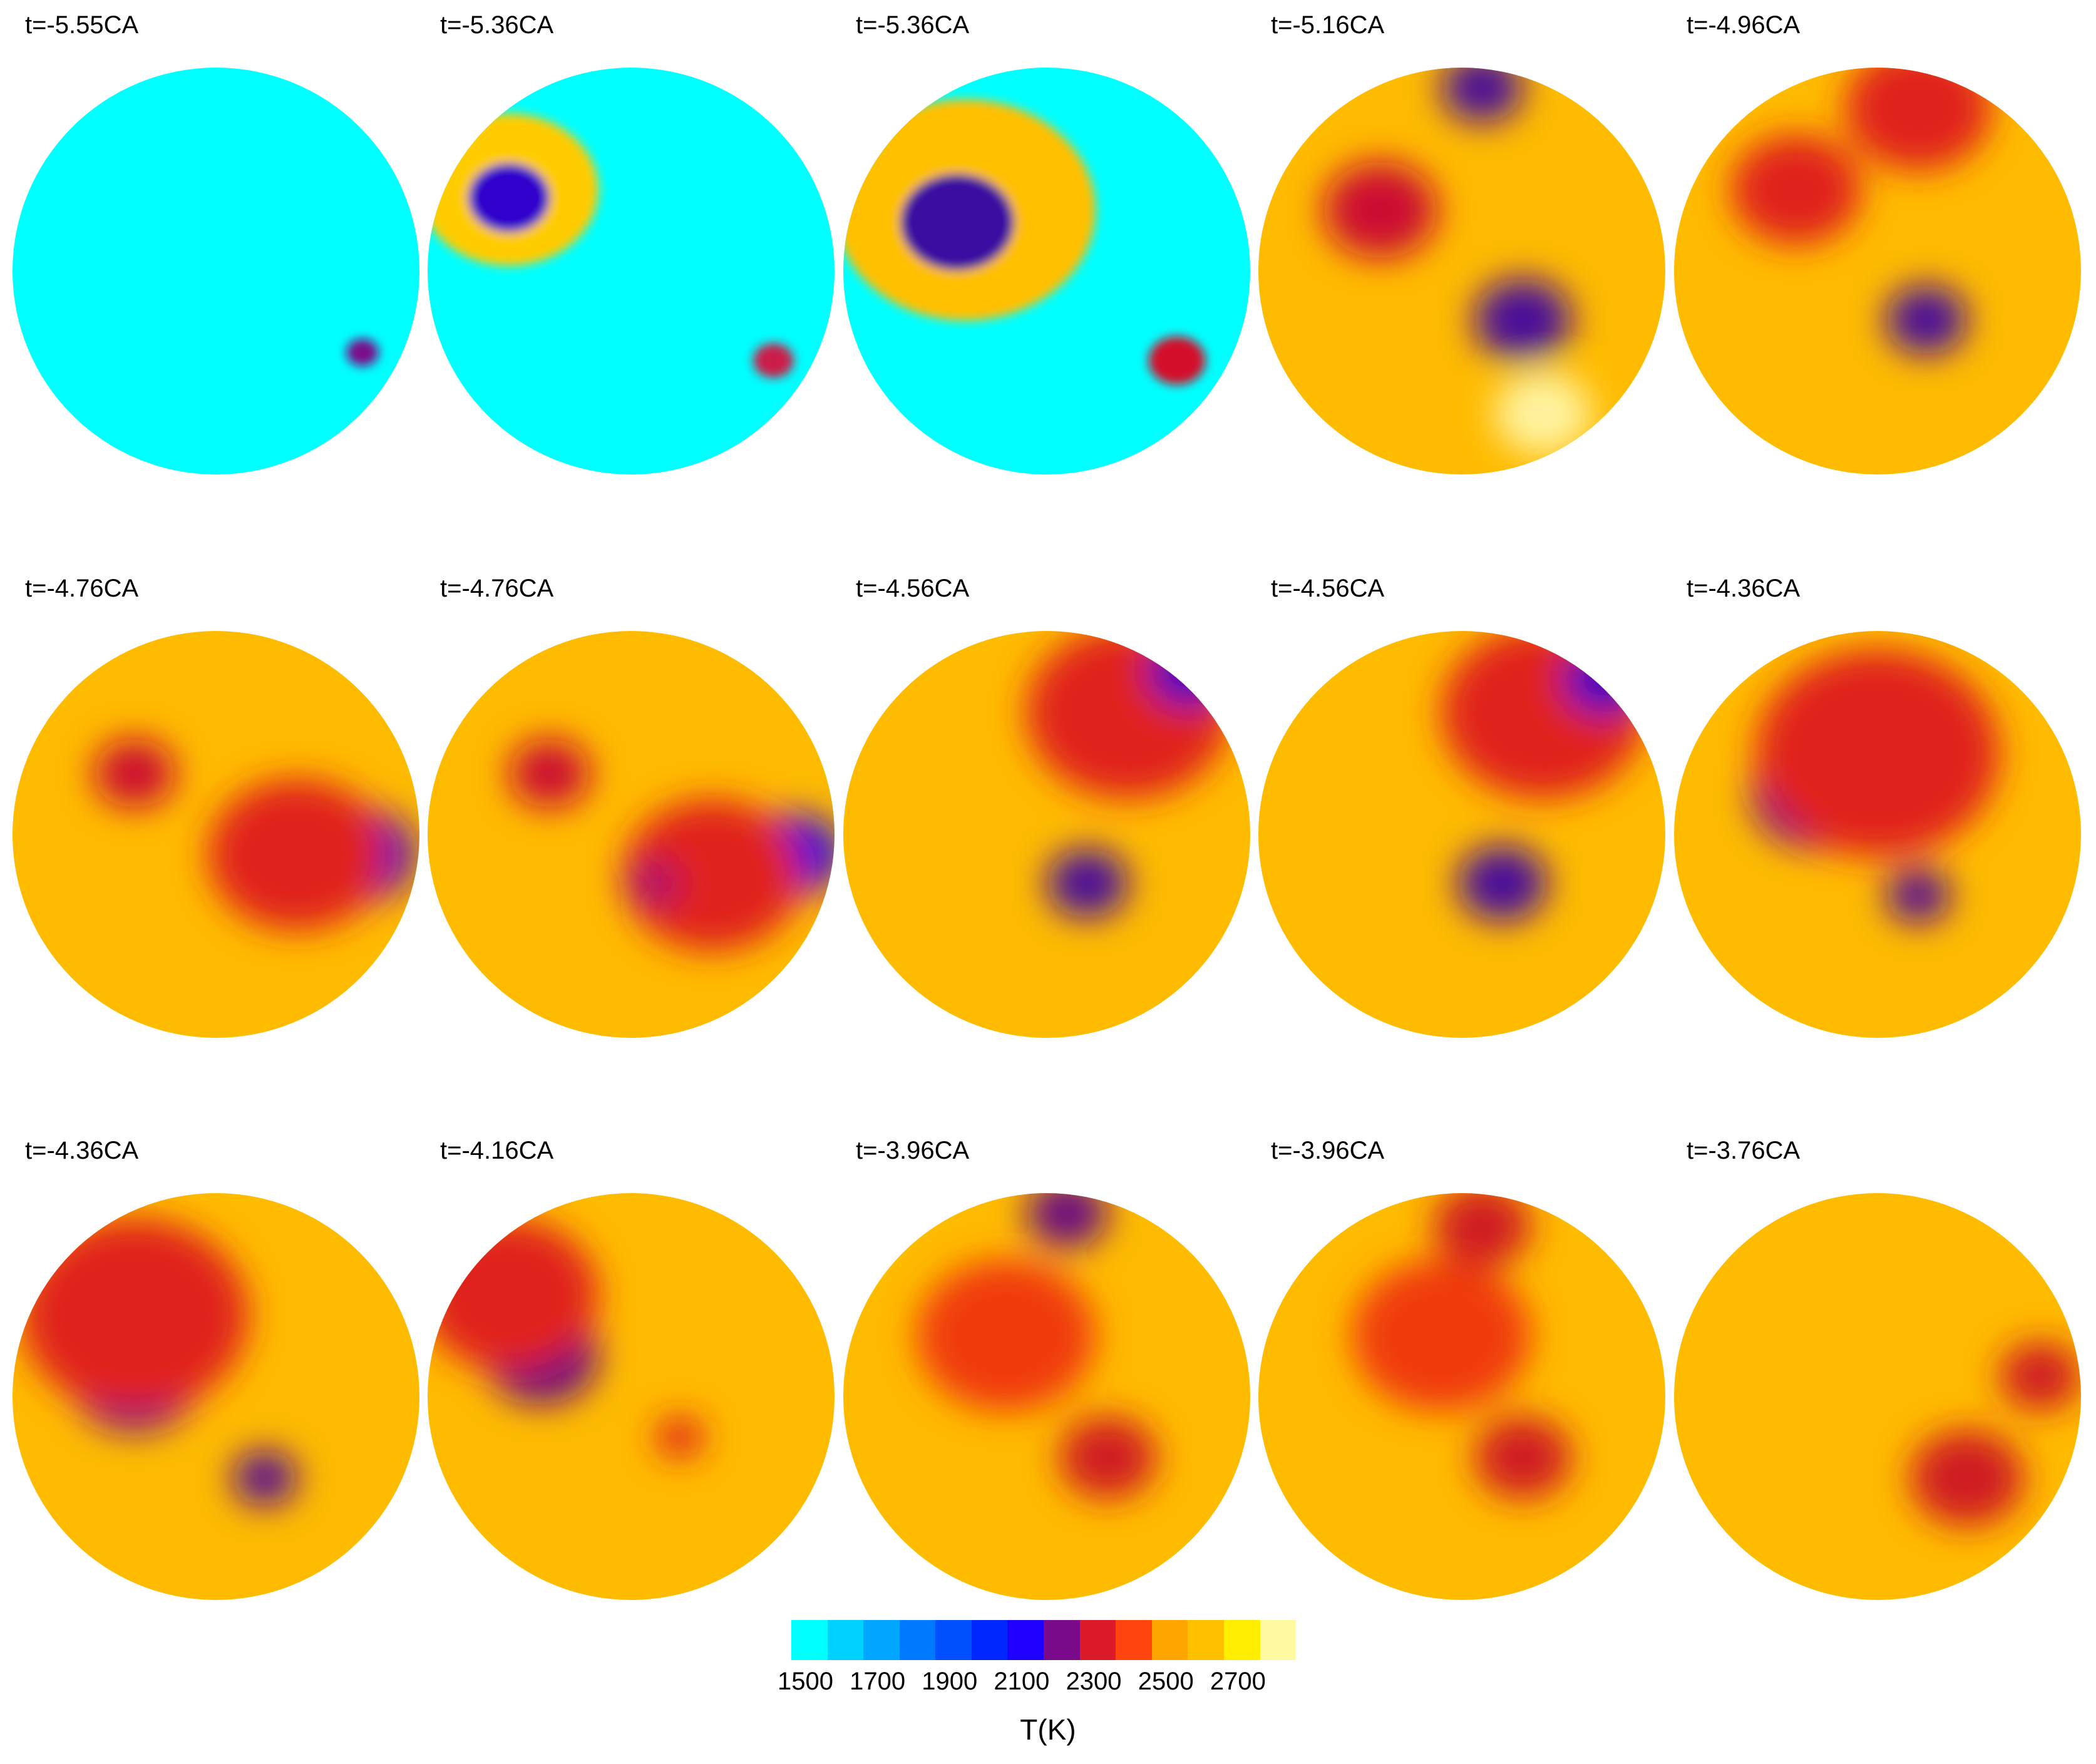 Image resolution: width=2096 pixels, height=1764 pixels. I want to click on colorbar-tick-label: 2100, so click(1022, 1682).